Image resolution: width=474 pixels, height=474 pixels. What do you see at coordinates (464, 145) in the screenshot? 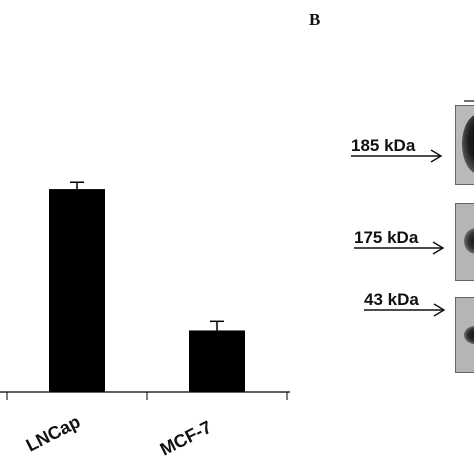
I see `blot-band-185kda` at bounding box center [464, 145].